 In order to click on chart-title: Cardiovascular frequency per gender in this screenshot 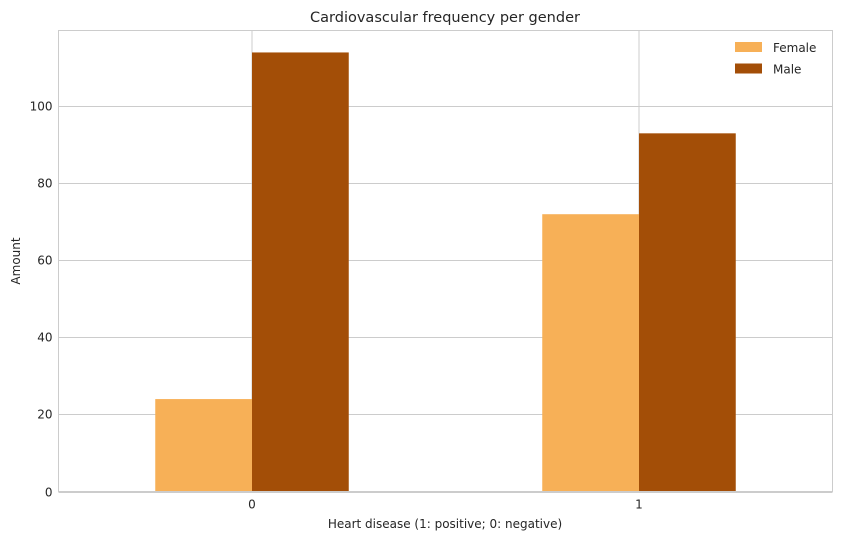, I will do `click(445, 18)`.